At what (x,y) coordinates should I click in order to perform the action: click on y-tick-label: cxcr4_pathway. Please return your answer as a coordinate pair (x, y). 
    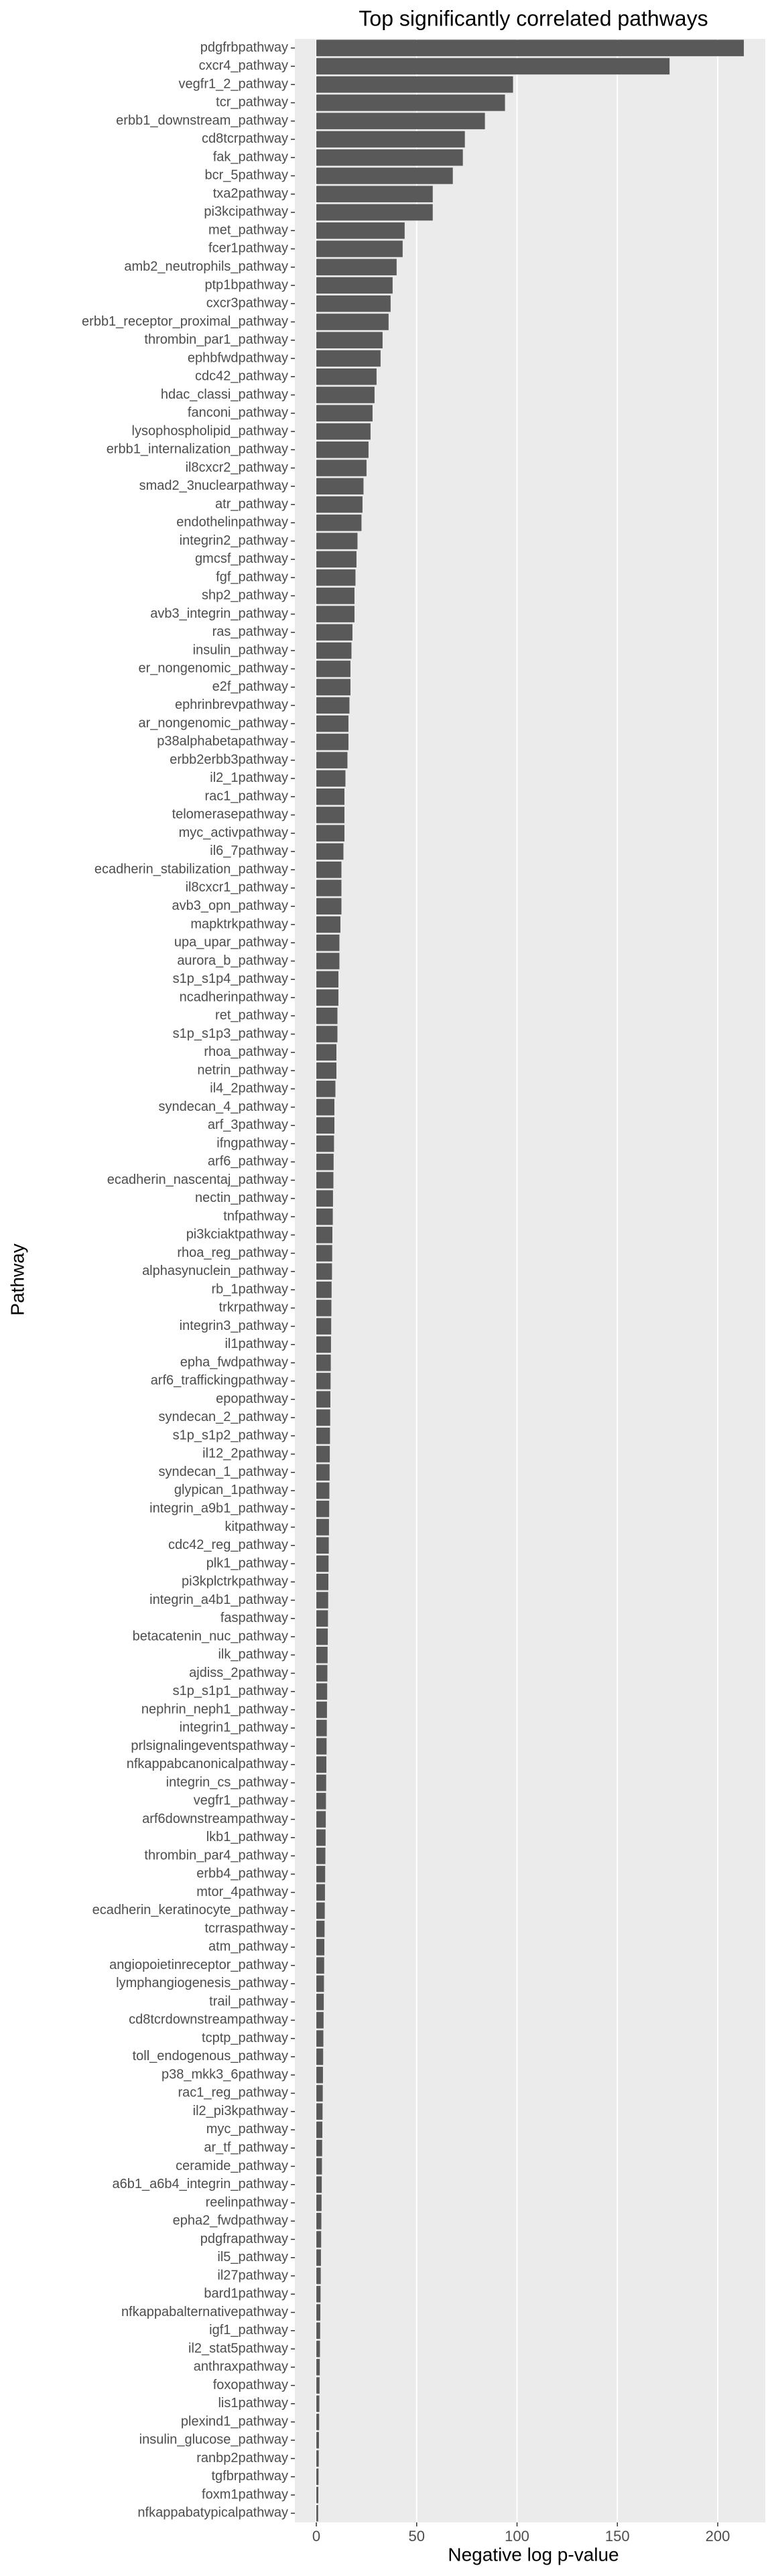
    Looking at the image, I should click on (243, 65).